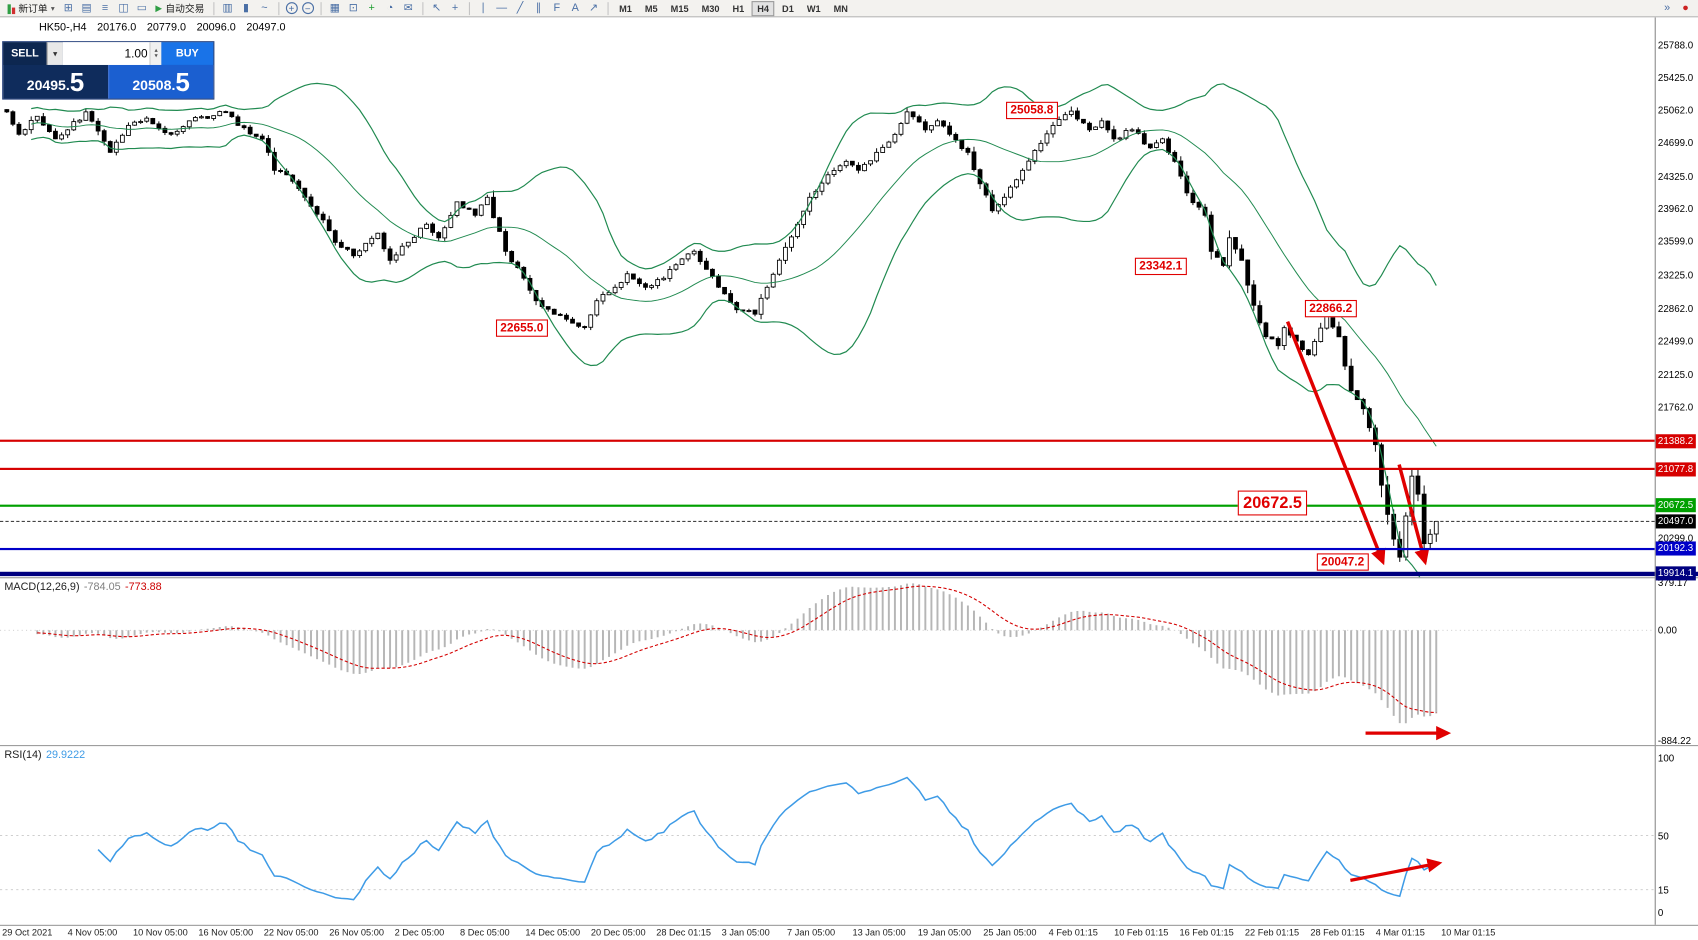 The height and width of the screenshot is (940, 1698). Describe the element at coordinates (485, 932) in the screenshot. I see `time-axis-label: 8 Dec 05:00` at that location.